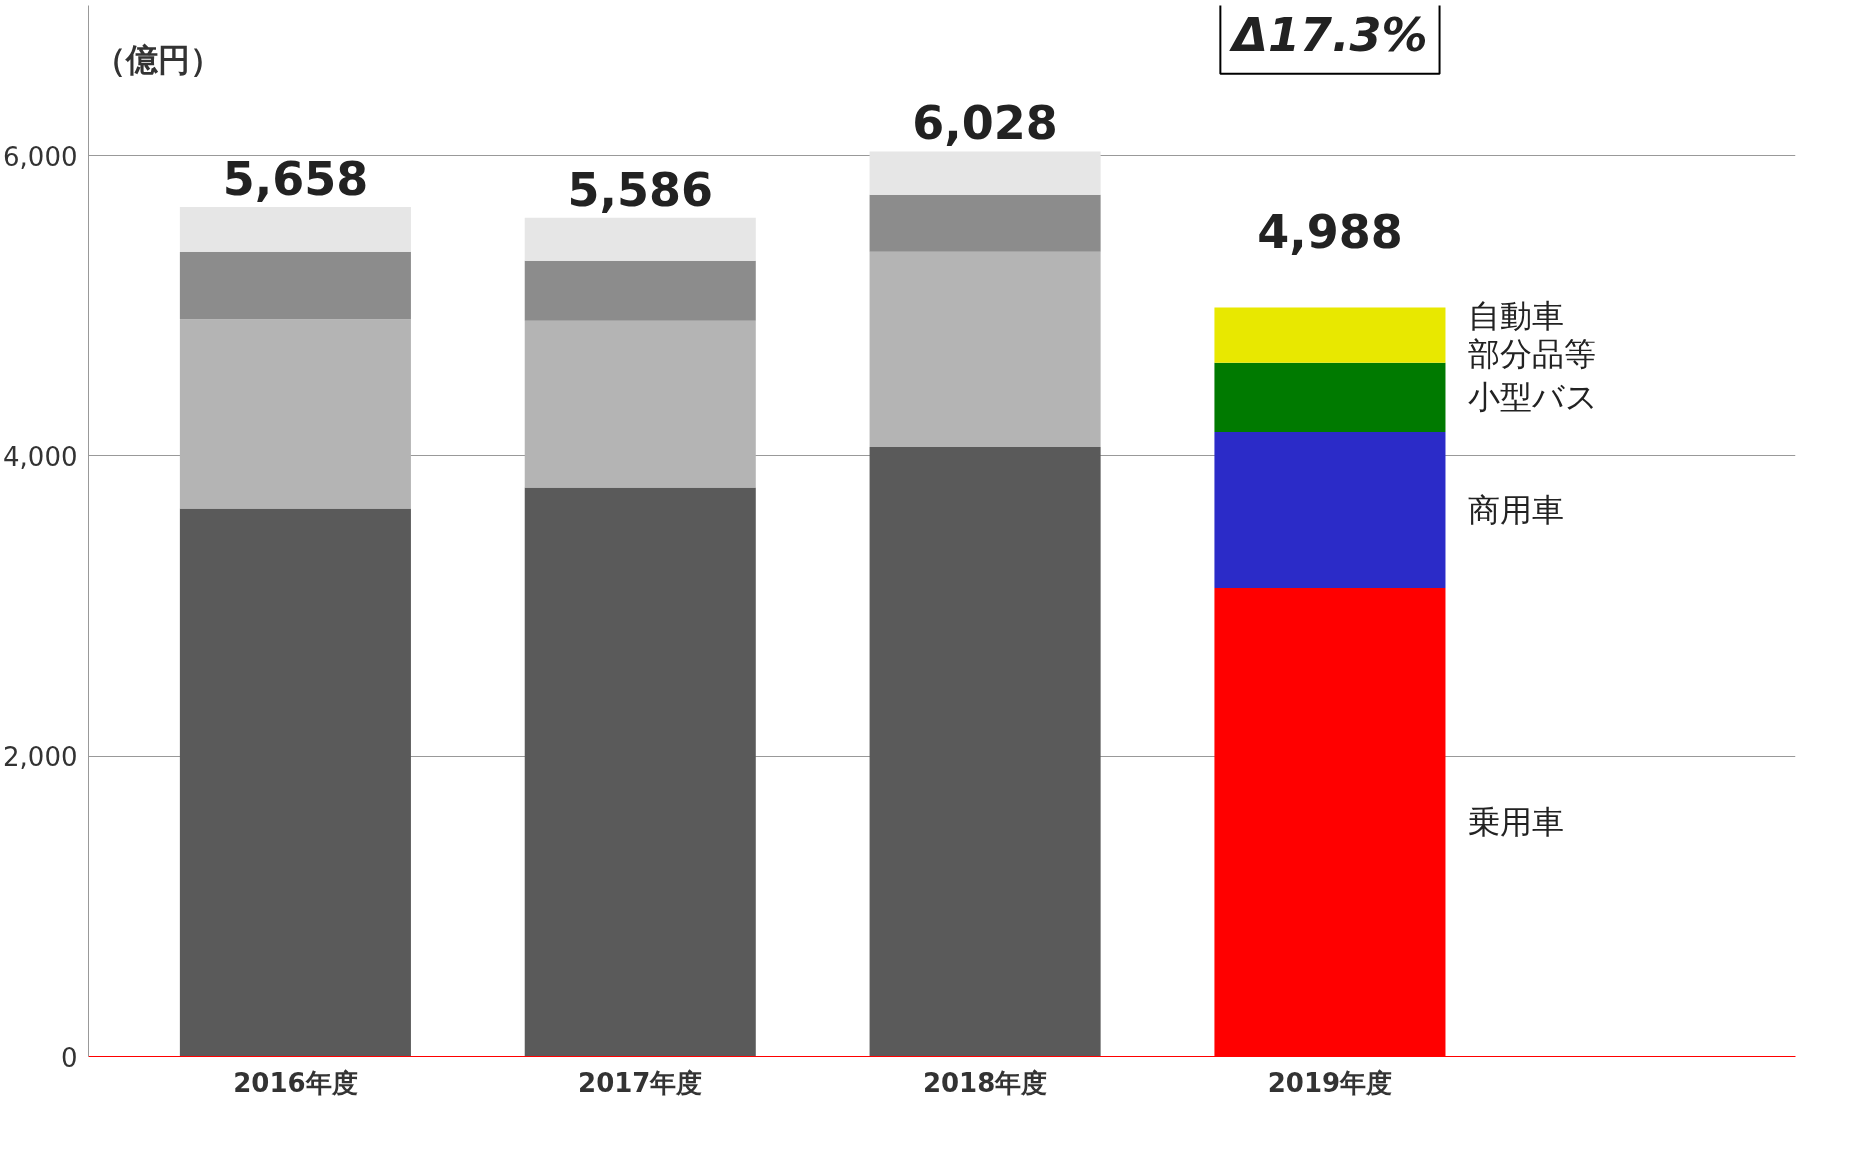  What do you see at coordinates (40, 456) in the screenshot?
I see `y-tick-label: 4,000` at bounding box center [40, 456].